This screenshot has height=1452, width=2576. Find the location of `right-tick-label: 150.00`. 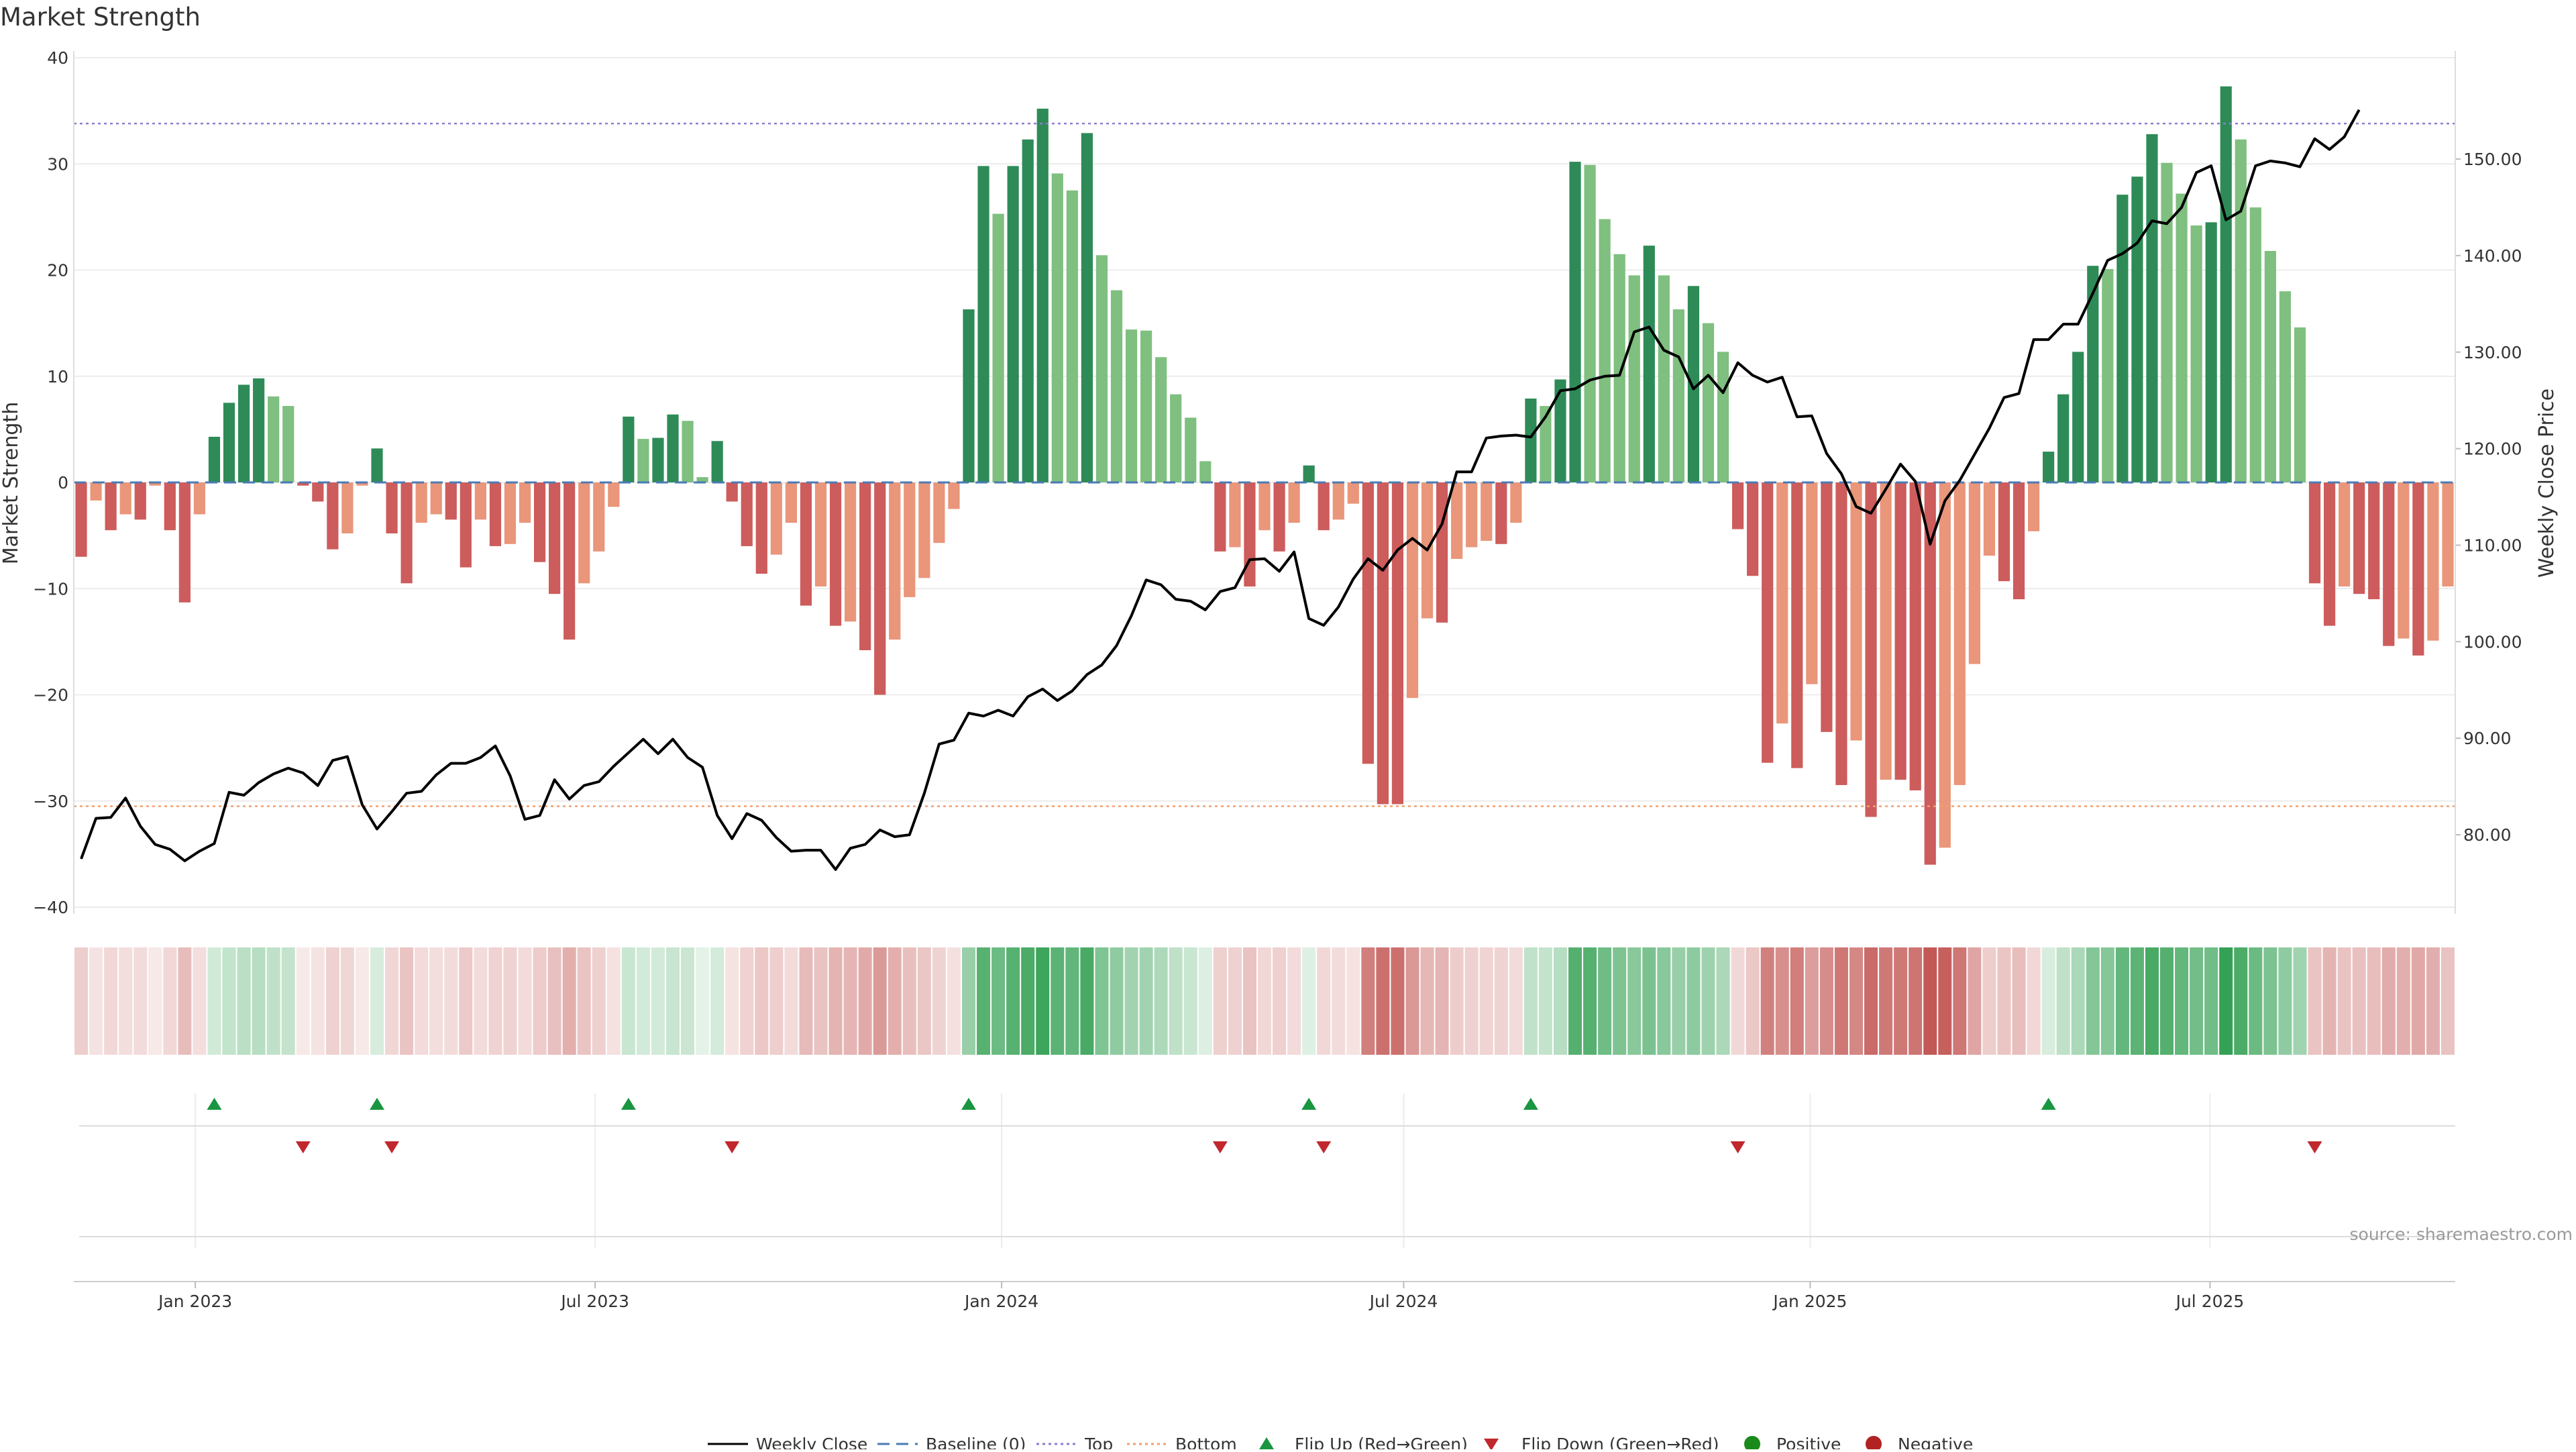

right-tick-label: 150.00 is located at coordinates (2492, 160).